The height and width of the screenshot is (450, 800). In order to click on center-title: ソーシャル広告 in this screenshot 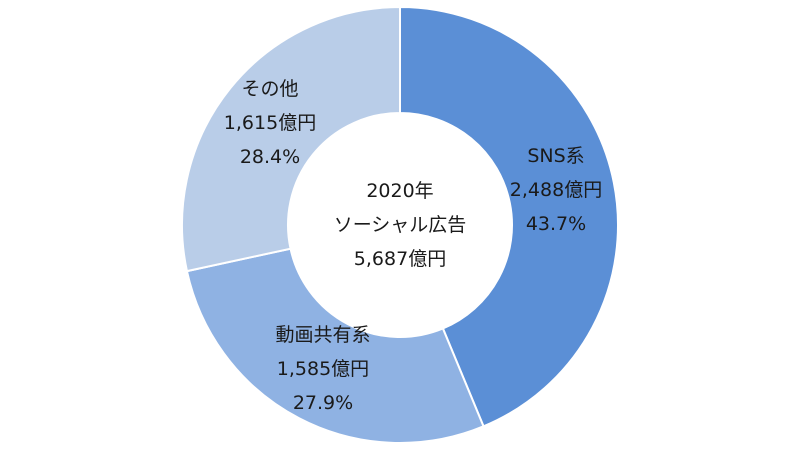, I will do `click(400, 225)`.